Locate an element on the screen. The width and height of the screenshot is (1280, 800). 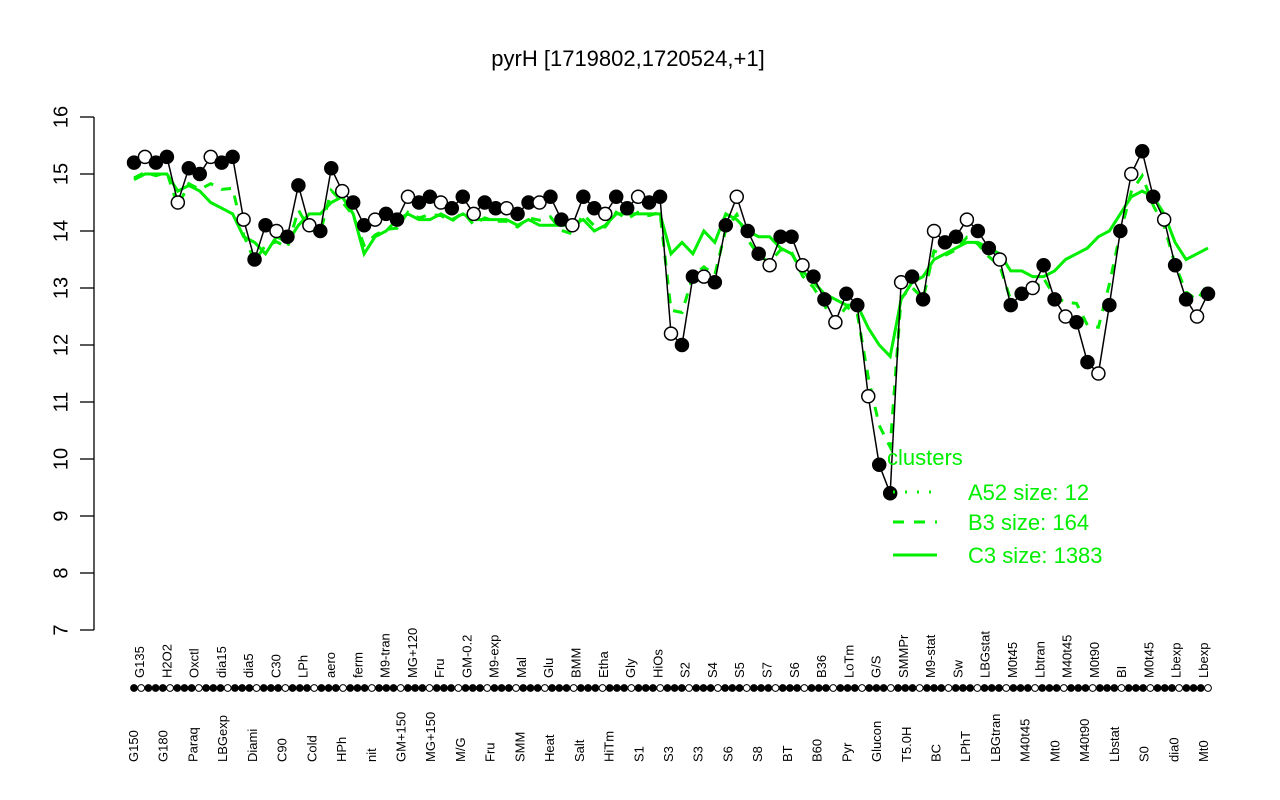
x-tick-label-top: Lbexp is located at coordinates (1203, 660).